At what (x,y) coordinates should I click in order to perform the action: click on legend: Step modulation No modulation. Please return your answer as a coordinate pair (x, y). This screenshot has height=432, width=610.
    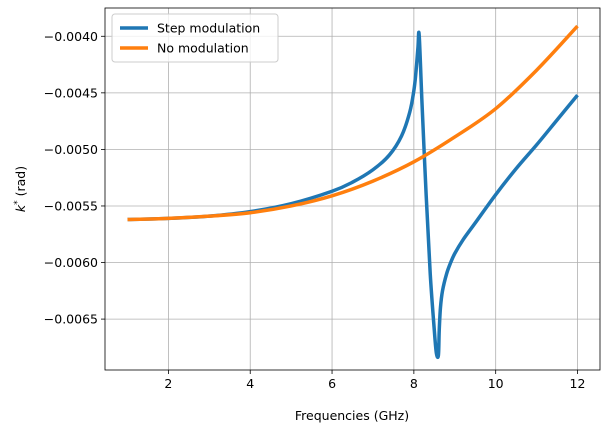
    Looking at the image, I should click on (195, 38).